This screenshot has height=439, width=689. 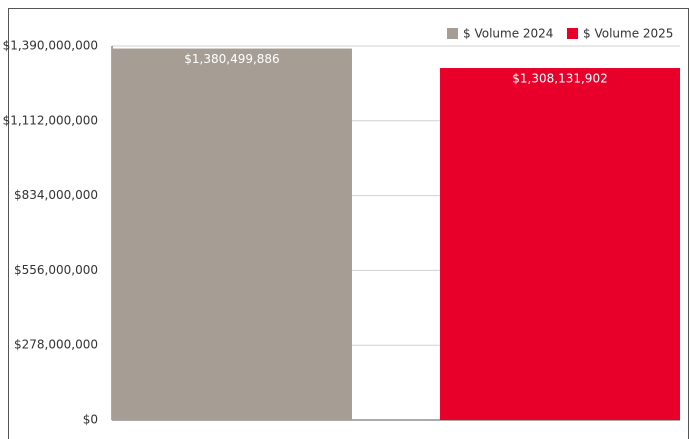 I want to click on value-label: $1,380,499,886, so click(x=231, y=59).